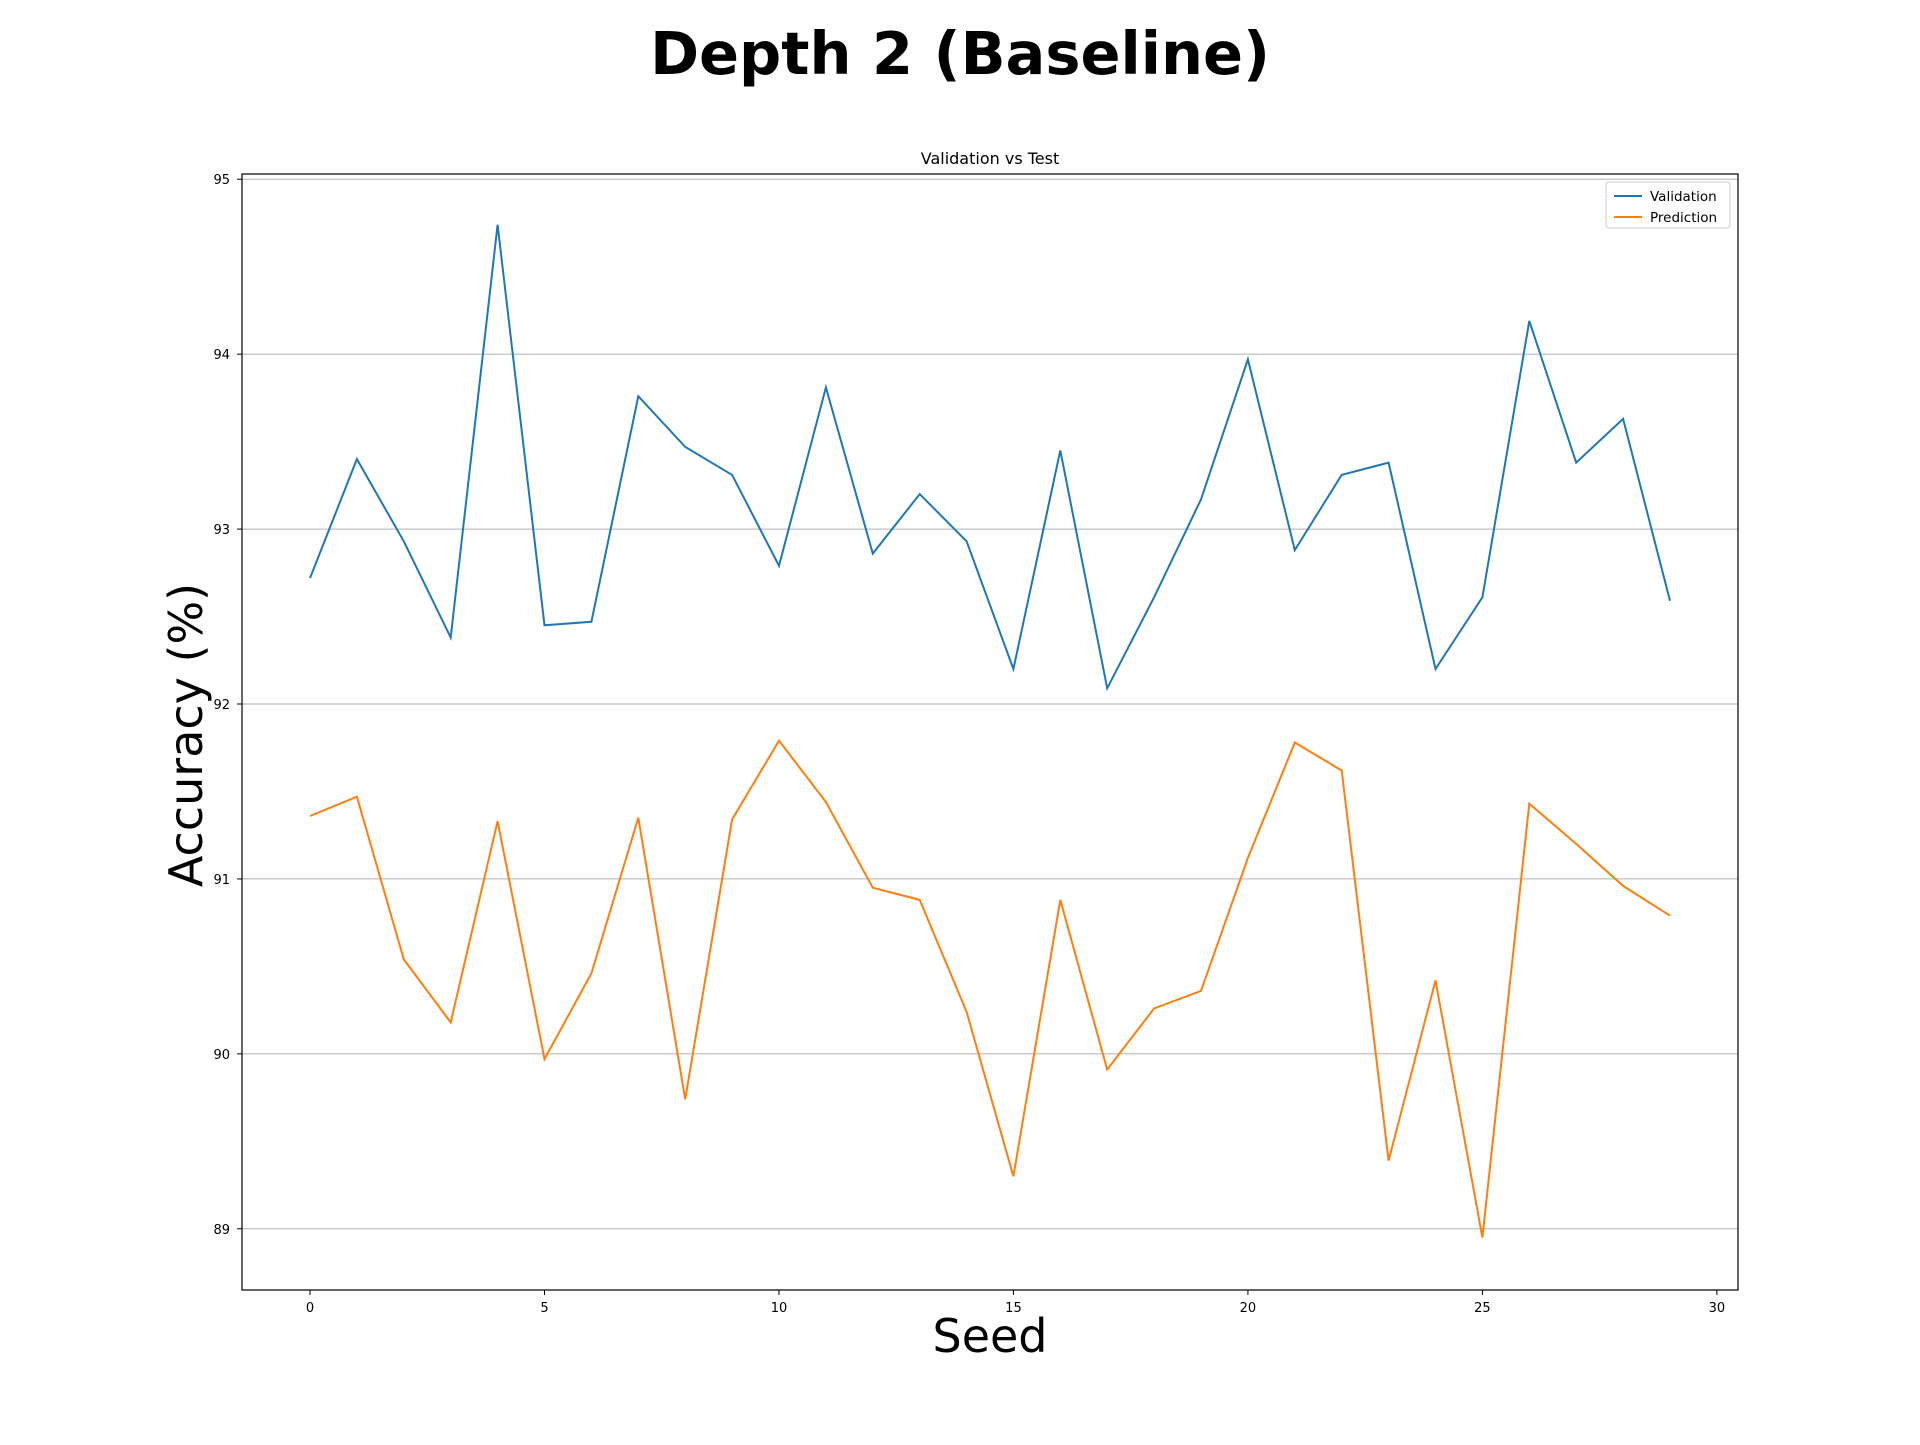 This screenshot has height=1445, width=1920. What do you see at coordinates (990, 158) in the screenshot?
I see `axes-title: Validation vs Test` at bounding box center [990, 158].